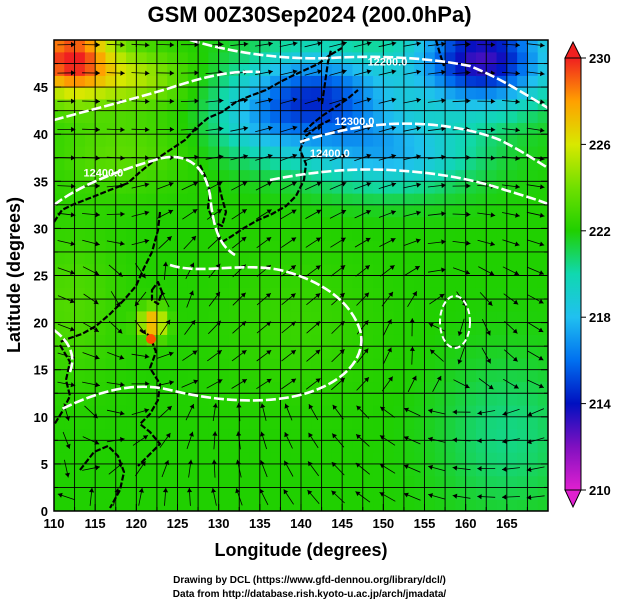 Image resolution: width=619 pixels, height=605 pixels. What do you see at coordinates (110, 277) in the screenshot?
I see `coastline-china-south` at bounding box center [110, 277].